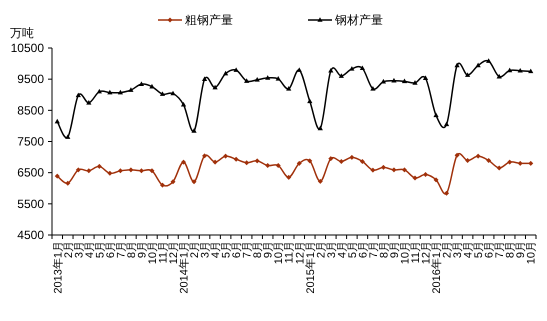  I want to click on y-tick-label: 4500, so click(30, 235).